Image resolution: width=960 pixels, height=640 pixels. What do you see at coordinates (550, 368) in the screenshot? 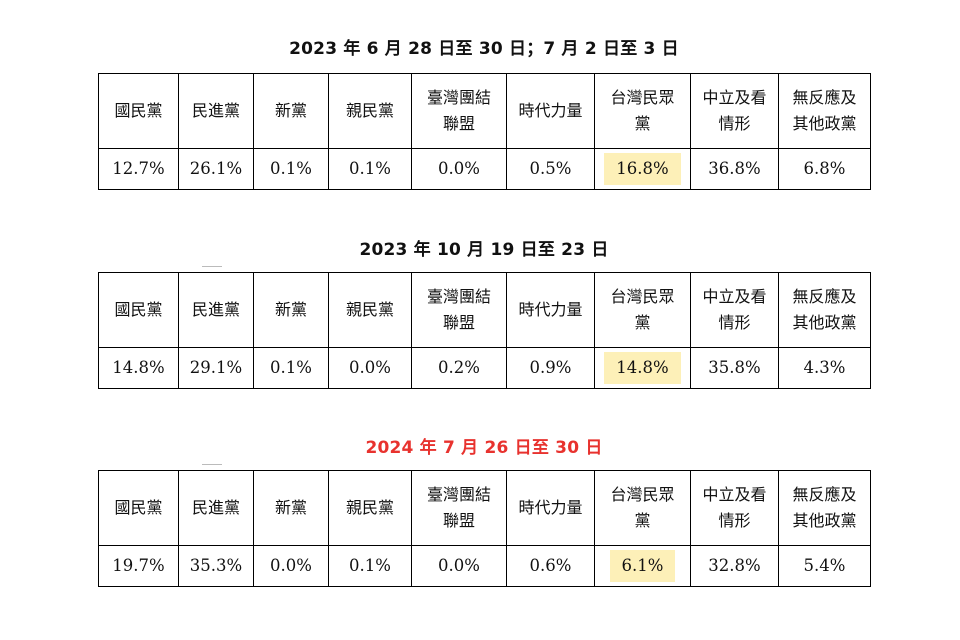
I see `value-cell: 0.9%` at bounding box center [550, 368].